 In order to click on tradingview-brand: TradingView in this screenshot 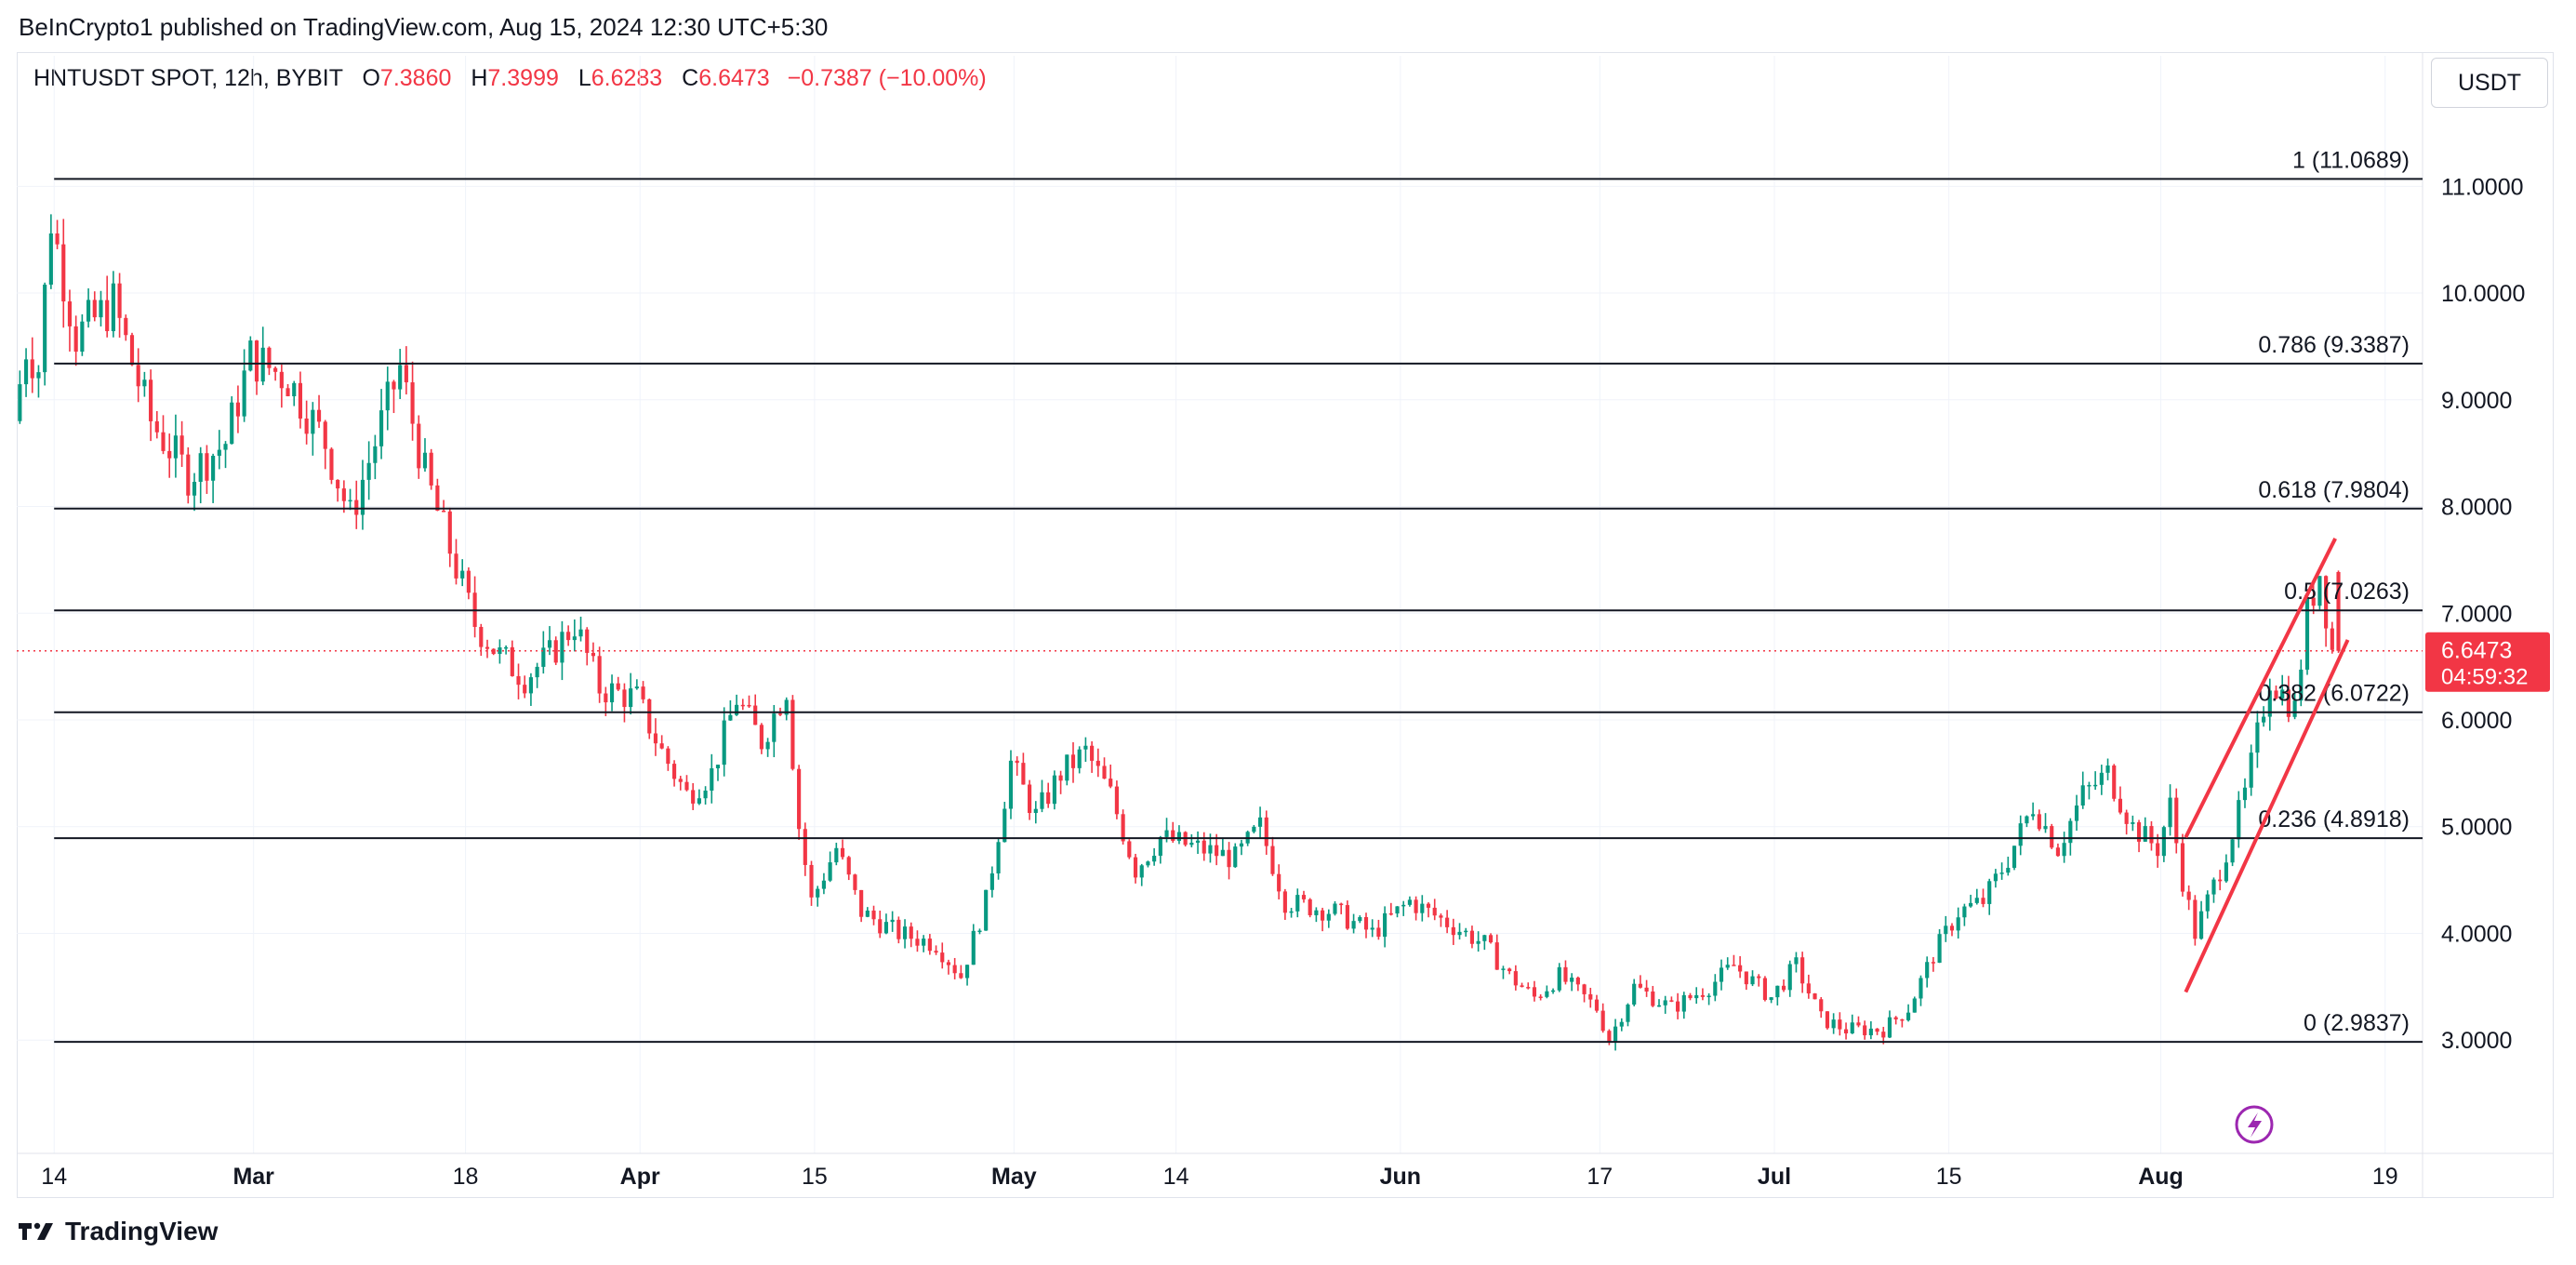, I will do `click(118, 1231)`.